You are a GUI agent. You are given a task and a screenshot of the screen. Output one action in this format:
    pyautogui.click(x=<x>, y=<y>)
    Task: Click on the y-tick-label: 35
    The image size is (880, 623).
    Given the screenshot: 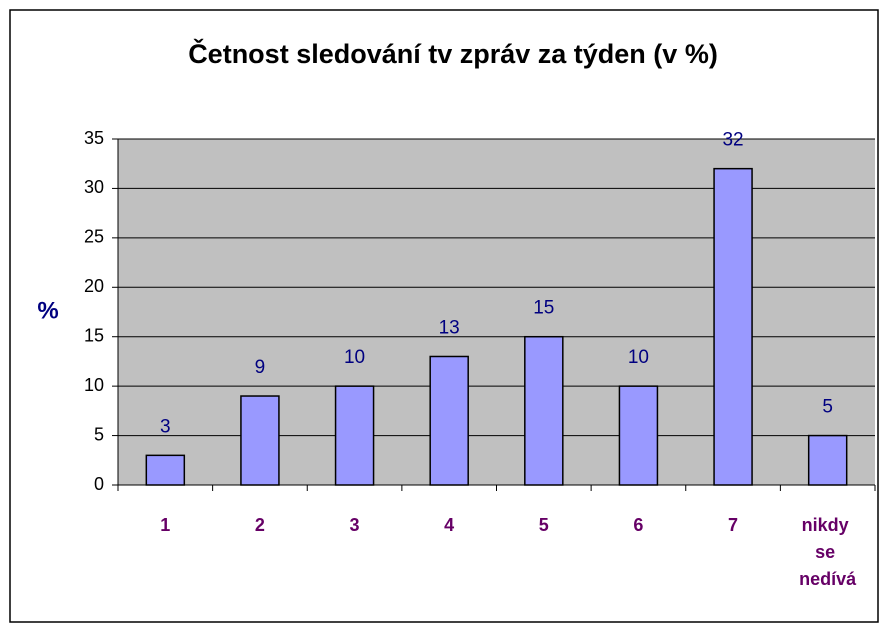 What is the action you would take?
    pyautogui.click(x=94, y=138)
    